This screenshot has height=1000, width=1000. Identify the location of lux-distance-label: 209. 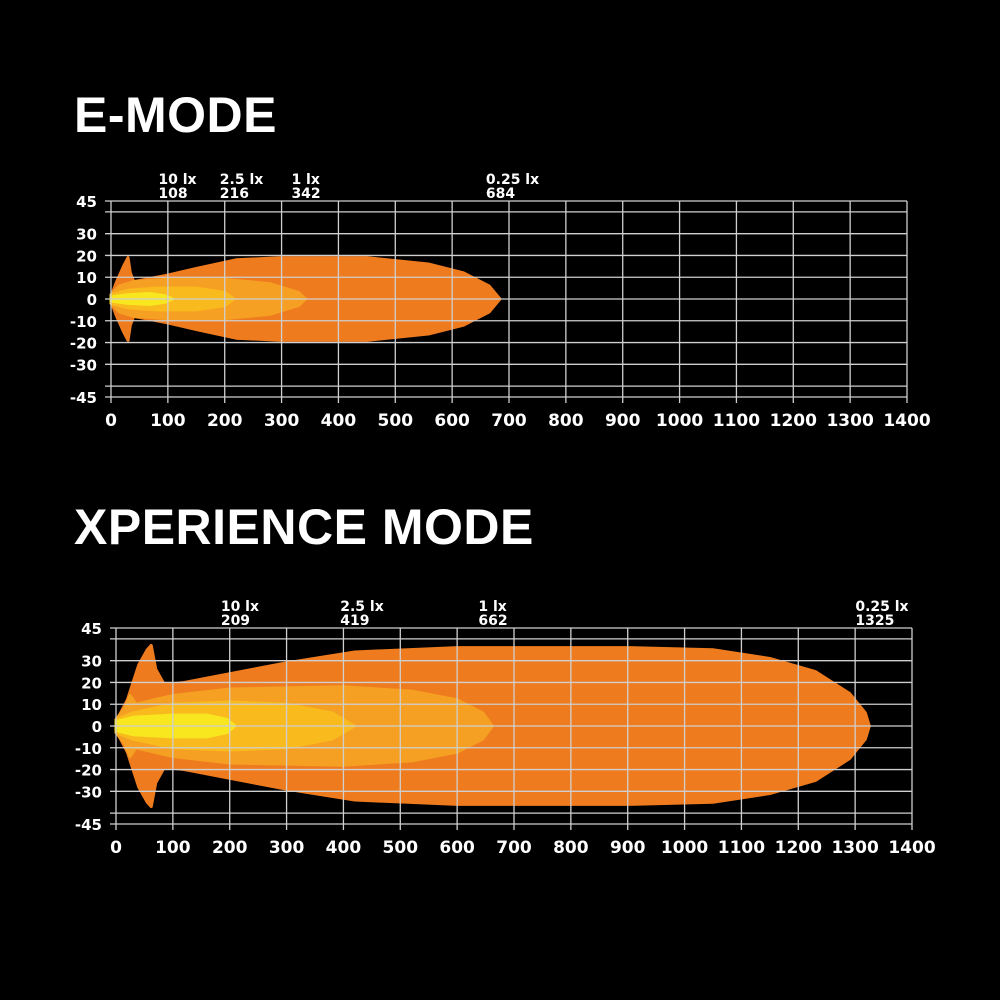
(235, 621).